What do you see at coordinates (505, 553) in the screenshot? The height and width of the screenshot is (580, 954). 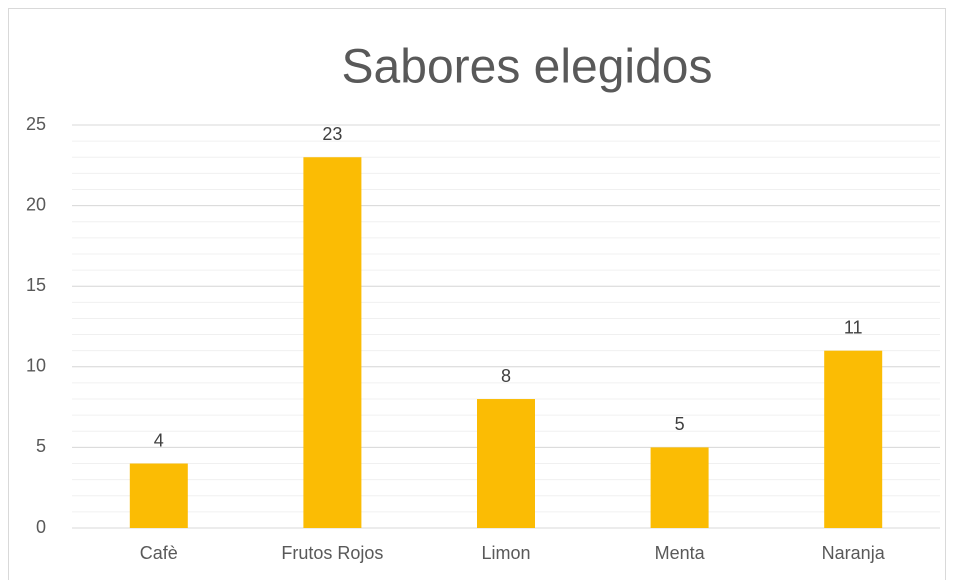 I see `x-tick-label: Limon` at bounding box center [505, 553].